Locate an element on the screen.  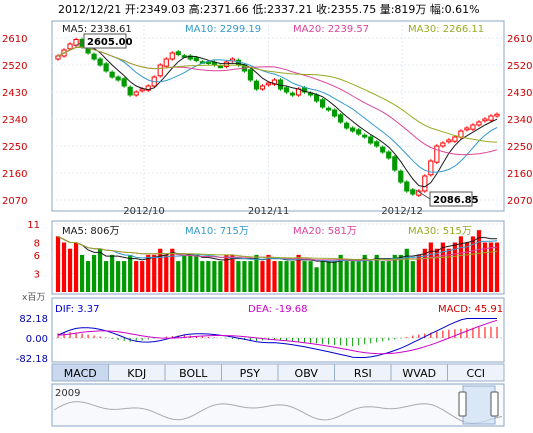
price-tick-left: 2070 is located at coordinates (14, 201).